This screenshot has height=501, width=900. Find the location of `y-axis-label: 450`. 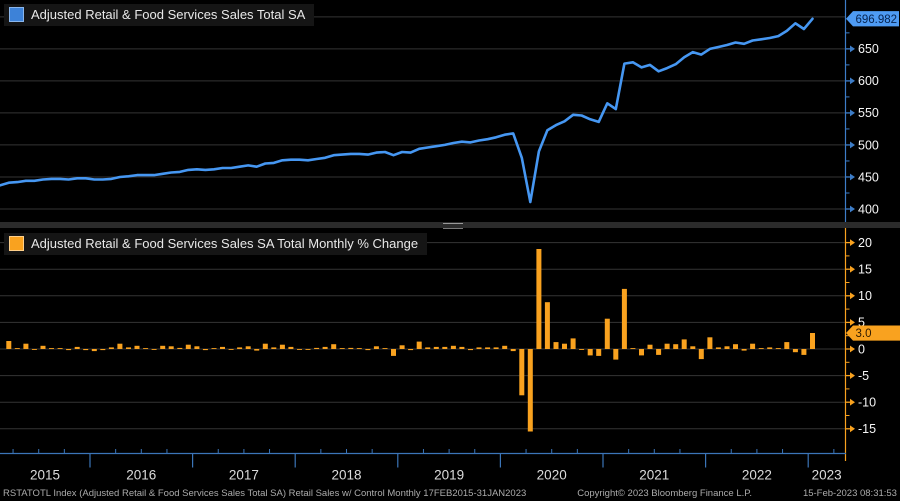

y-axis-label: 450 is located at coordinates (868, 177).